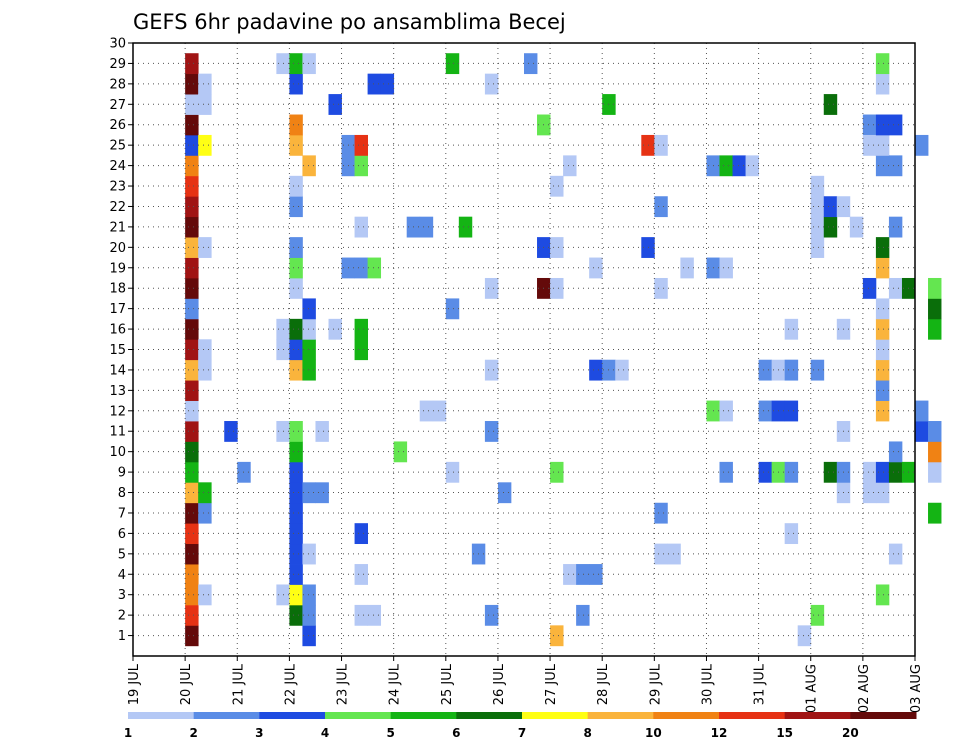  Describe the element at coordinates (117, 411) in the screenshot. I see `y-tick-label: 12` at that location.